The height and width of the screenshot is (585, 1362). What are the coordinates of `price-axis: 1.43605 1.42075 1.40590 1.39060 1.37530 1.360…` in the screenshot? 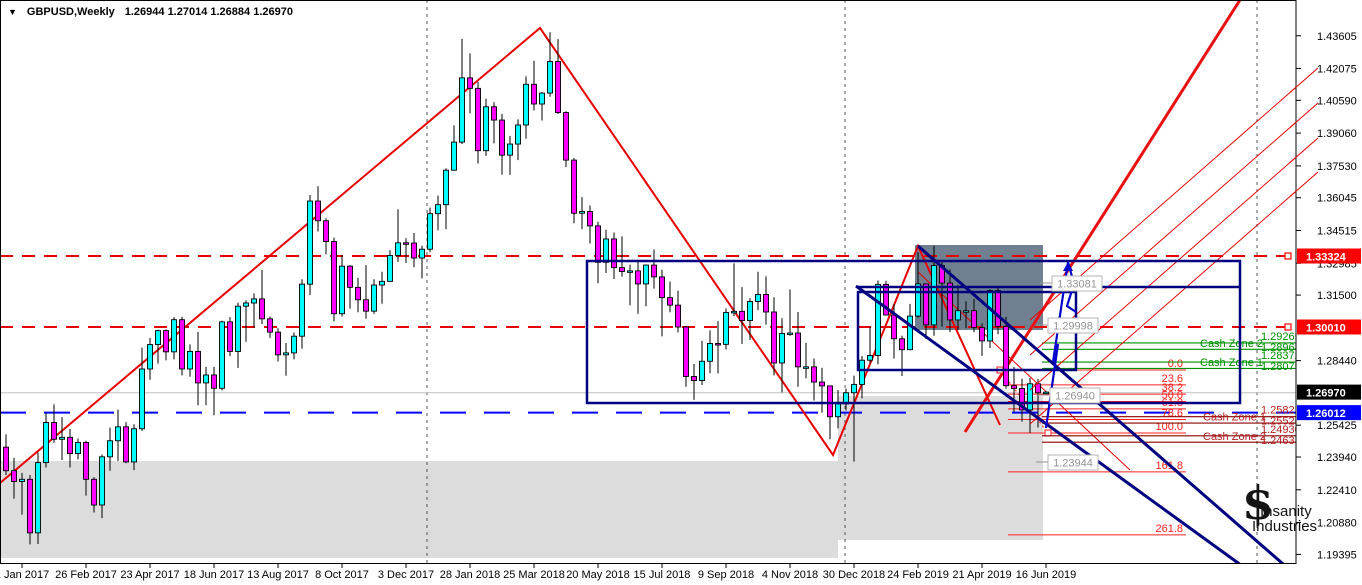 It's located at (1326, 296).